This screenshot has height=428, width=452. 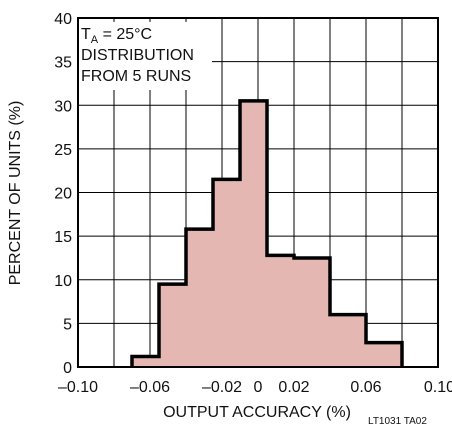 I want to click on y-tick-label: 35, so click(x=63, y=63).